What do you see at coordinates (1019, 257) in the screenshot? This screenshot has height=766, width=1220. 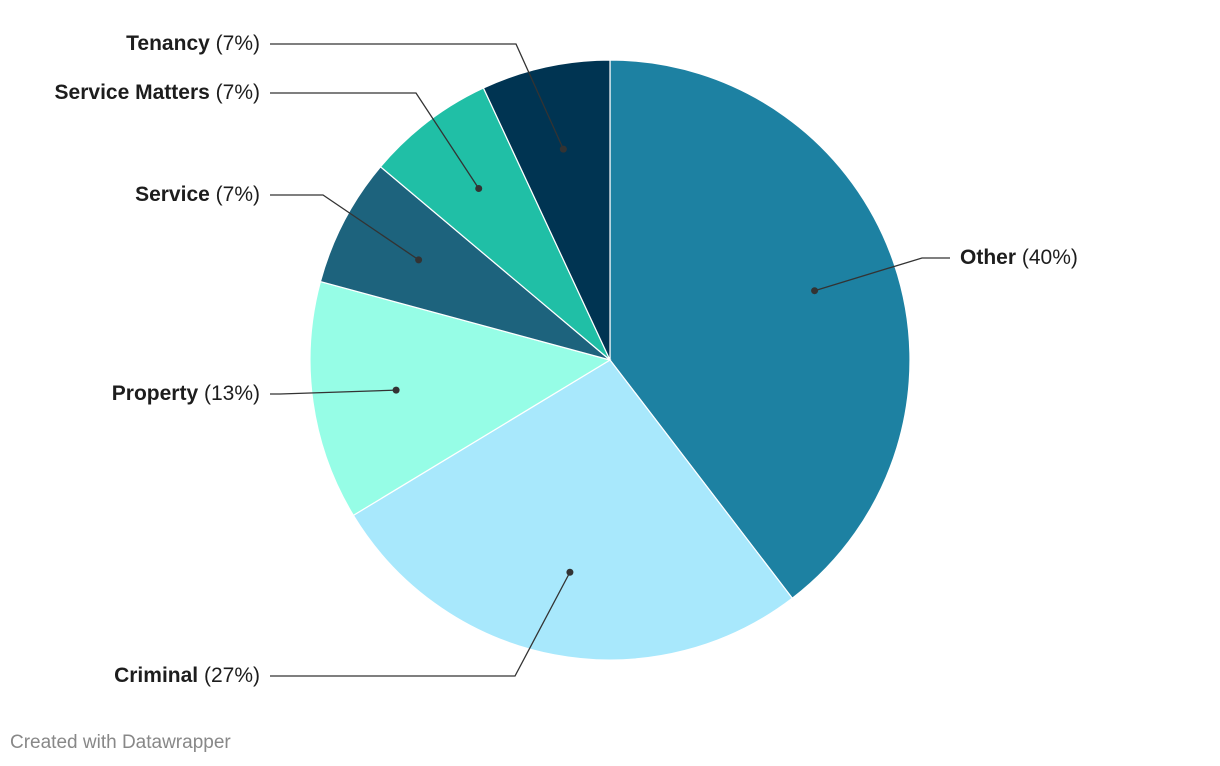 I see `slice-label: Other (40%)` at bounding box center [1019, 257].